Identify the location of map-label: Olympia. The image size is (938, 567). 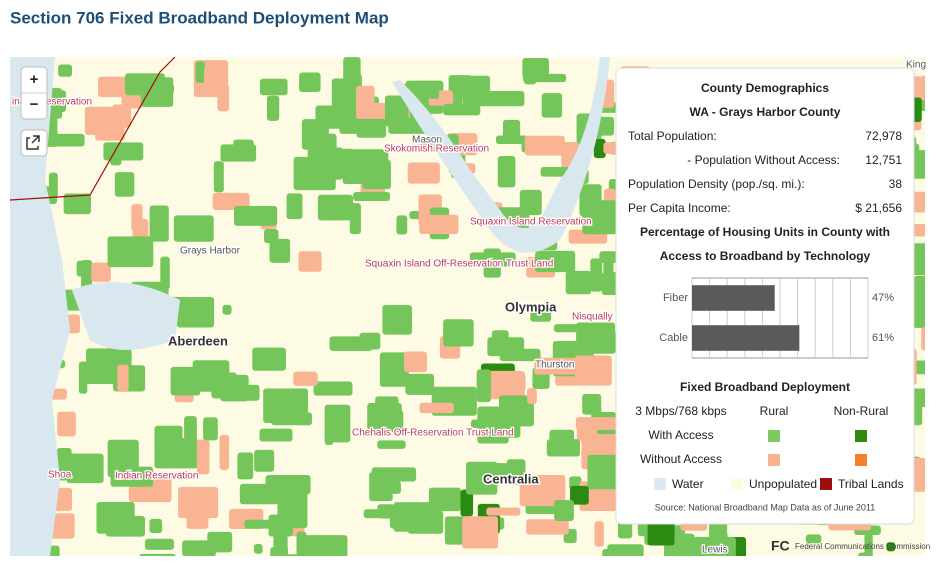
(531, 306).